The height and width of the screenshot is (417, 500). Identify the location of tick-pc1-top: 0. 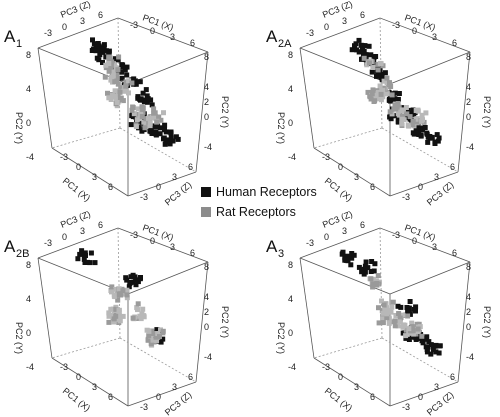
(152, 31).